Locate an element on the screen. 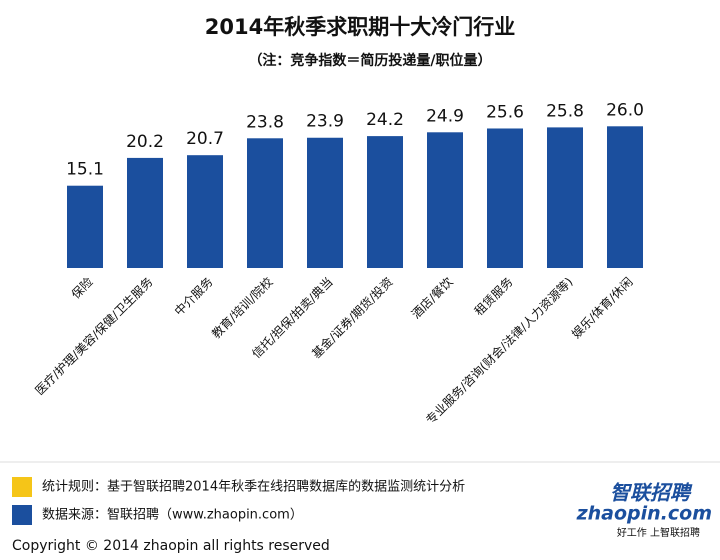 This screenshot has width=720, height=560. x-tick-label: 酒店/餐饮 is located at coordinates (431, 297).